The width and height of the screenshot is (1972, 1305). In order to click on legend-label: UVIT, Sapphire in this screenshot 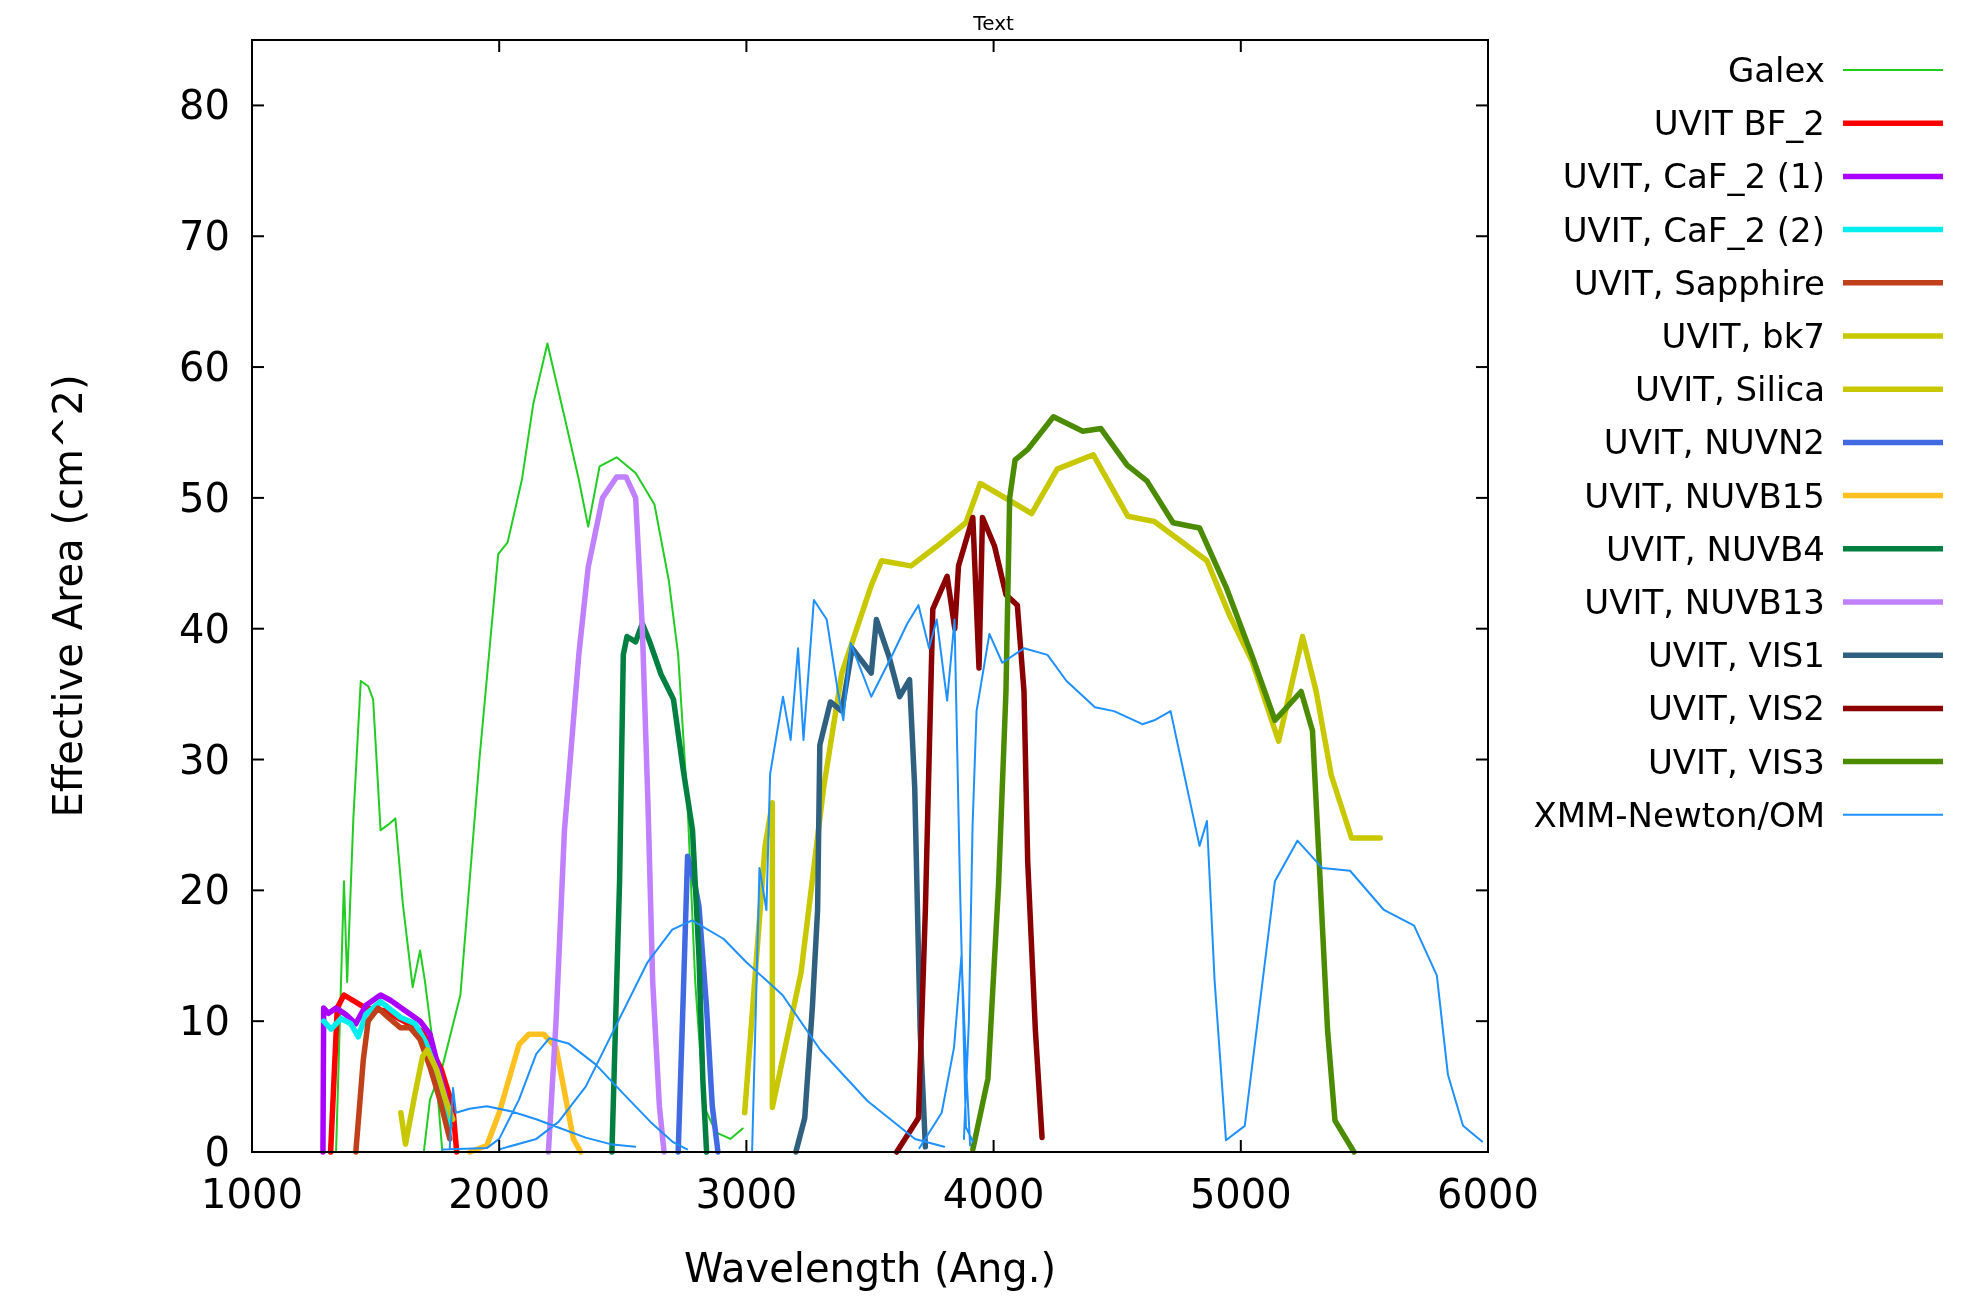, I will do `click(1699, 282)`.